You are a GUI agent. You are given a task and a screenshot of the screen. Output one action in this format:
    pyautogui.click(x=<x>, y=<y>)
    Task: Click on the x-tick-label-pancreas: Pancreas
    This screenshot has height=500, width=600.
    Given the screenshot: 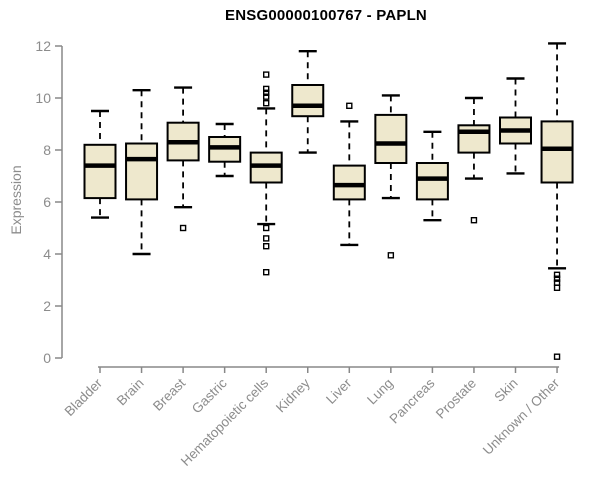 What is the action you would take?
    pyautogui.click(x=412, y=400)
    